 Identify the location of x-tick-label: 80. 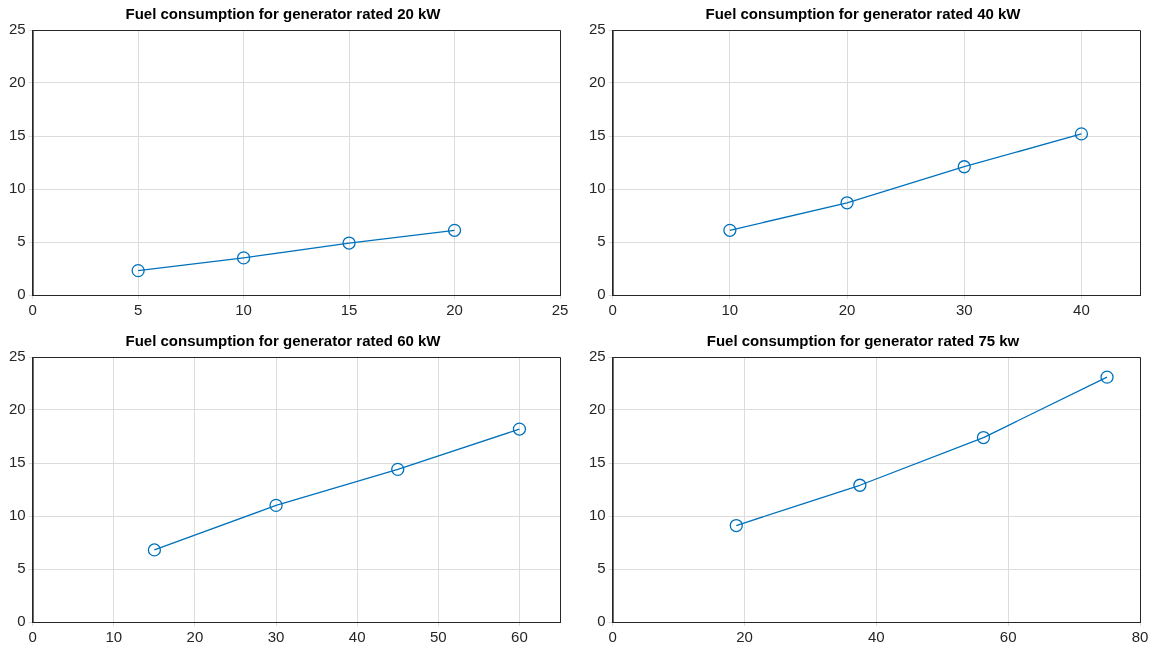
(1140, 637).